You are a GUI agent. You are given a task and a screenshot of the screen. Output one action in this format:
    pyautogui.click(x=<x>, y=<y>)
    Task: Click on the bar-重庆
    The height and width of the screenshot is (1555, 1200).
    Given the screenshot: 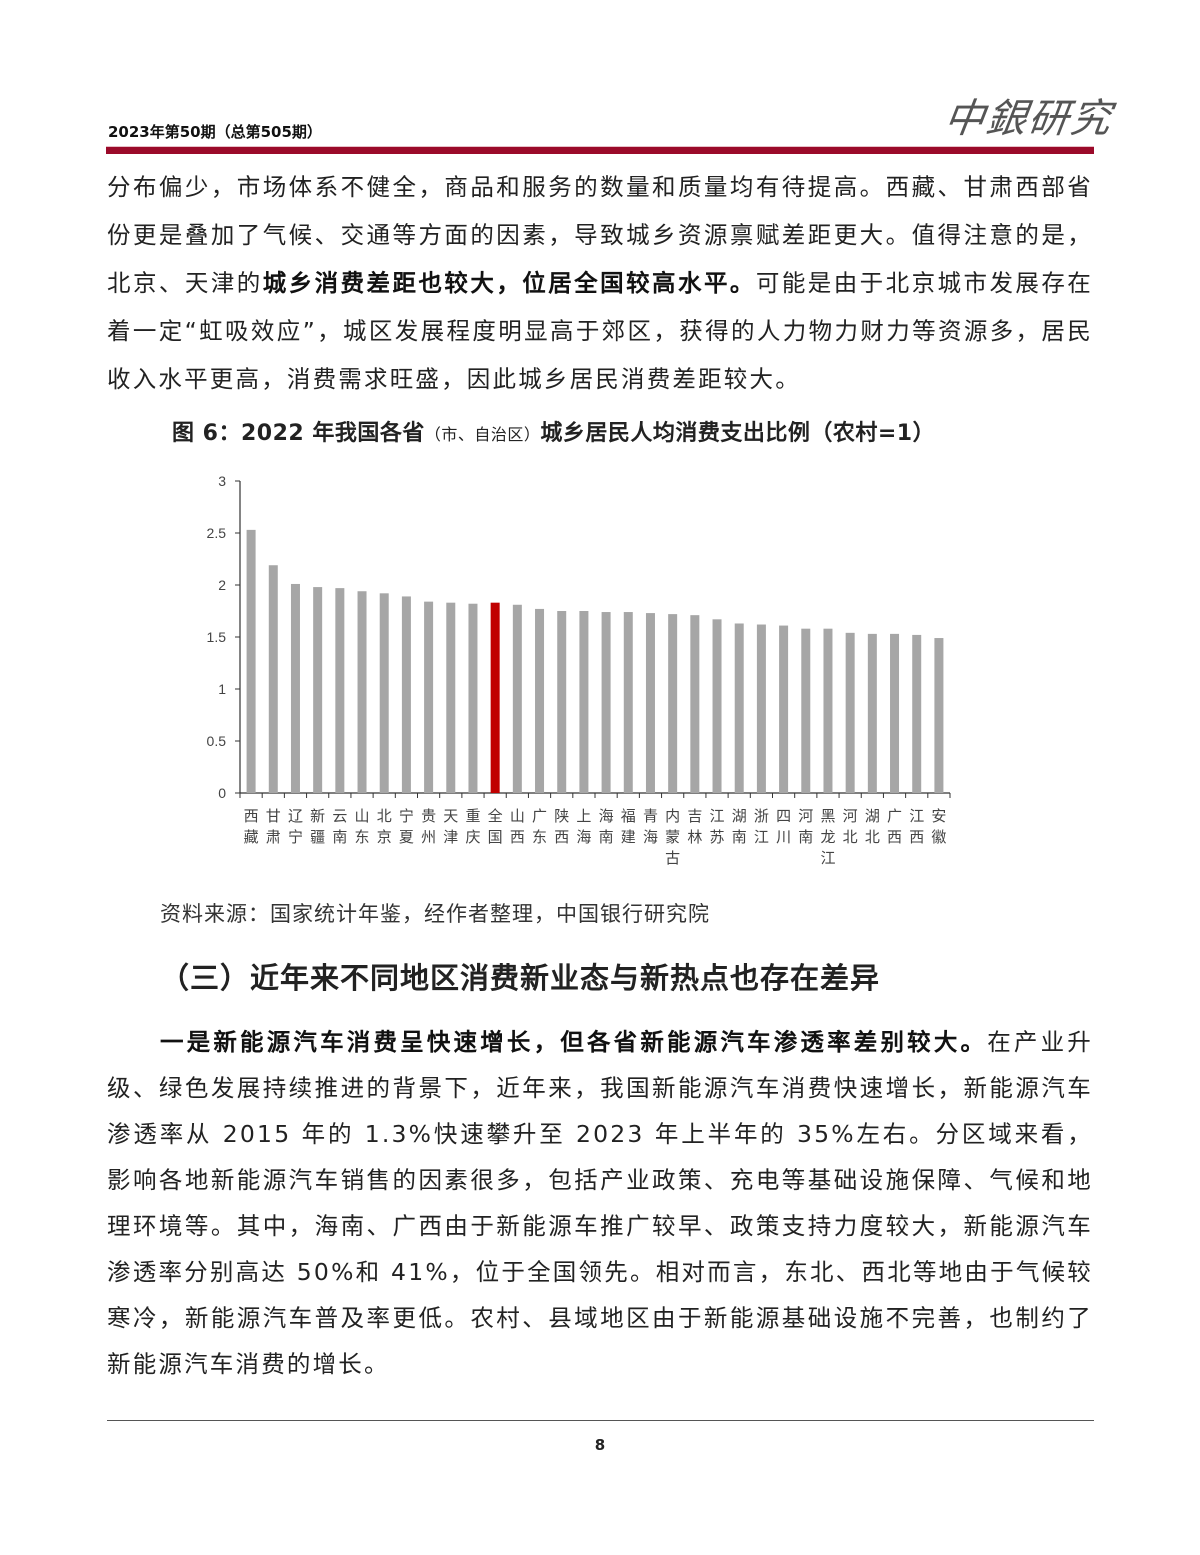 What is the action you would take?
    pyautogui.click(x=473, y=698)
    